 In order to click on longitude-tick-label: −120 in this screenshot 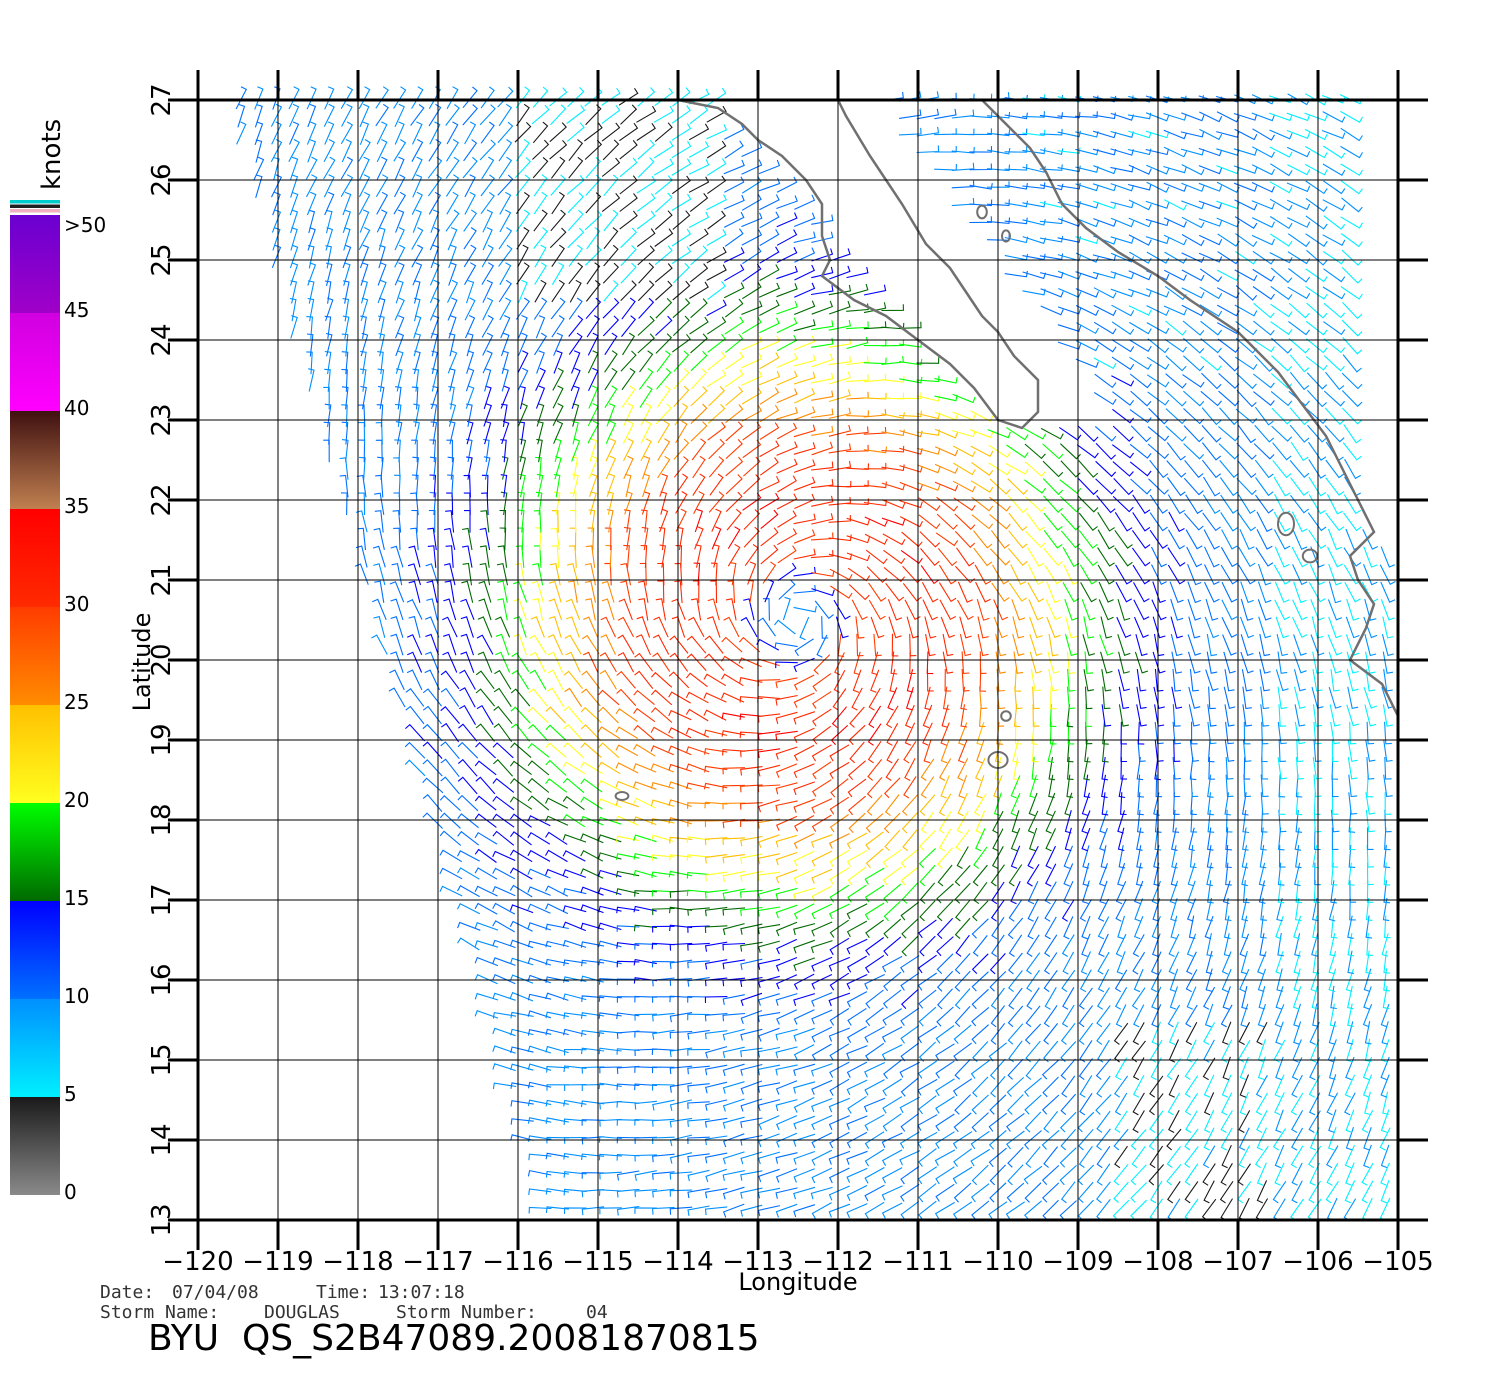, I will do `click(197, 1262)`.